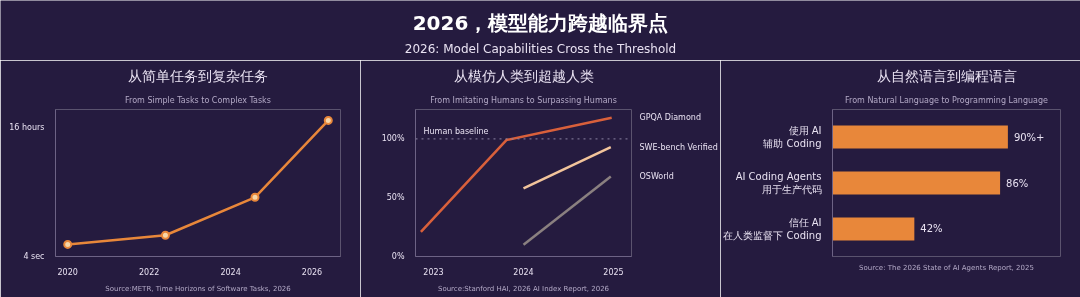 Image resolution: width=1080 pixels, height=297 pixels. What do you see at coordinates (198, 100) in the screenshot?
I see `chart-subtitle: From Simple Tasks to Complex Tasks` at bounding box center [198, 100].